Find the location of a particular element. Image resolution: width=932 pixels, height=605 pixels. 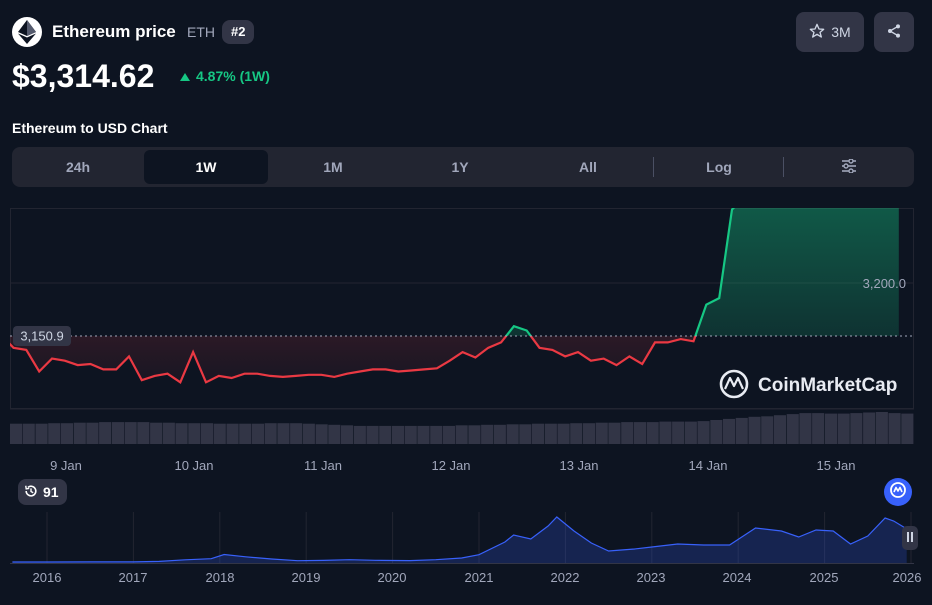

cmc-chat-button is located at coordinates (898, 492).